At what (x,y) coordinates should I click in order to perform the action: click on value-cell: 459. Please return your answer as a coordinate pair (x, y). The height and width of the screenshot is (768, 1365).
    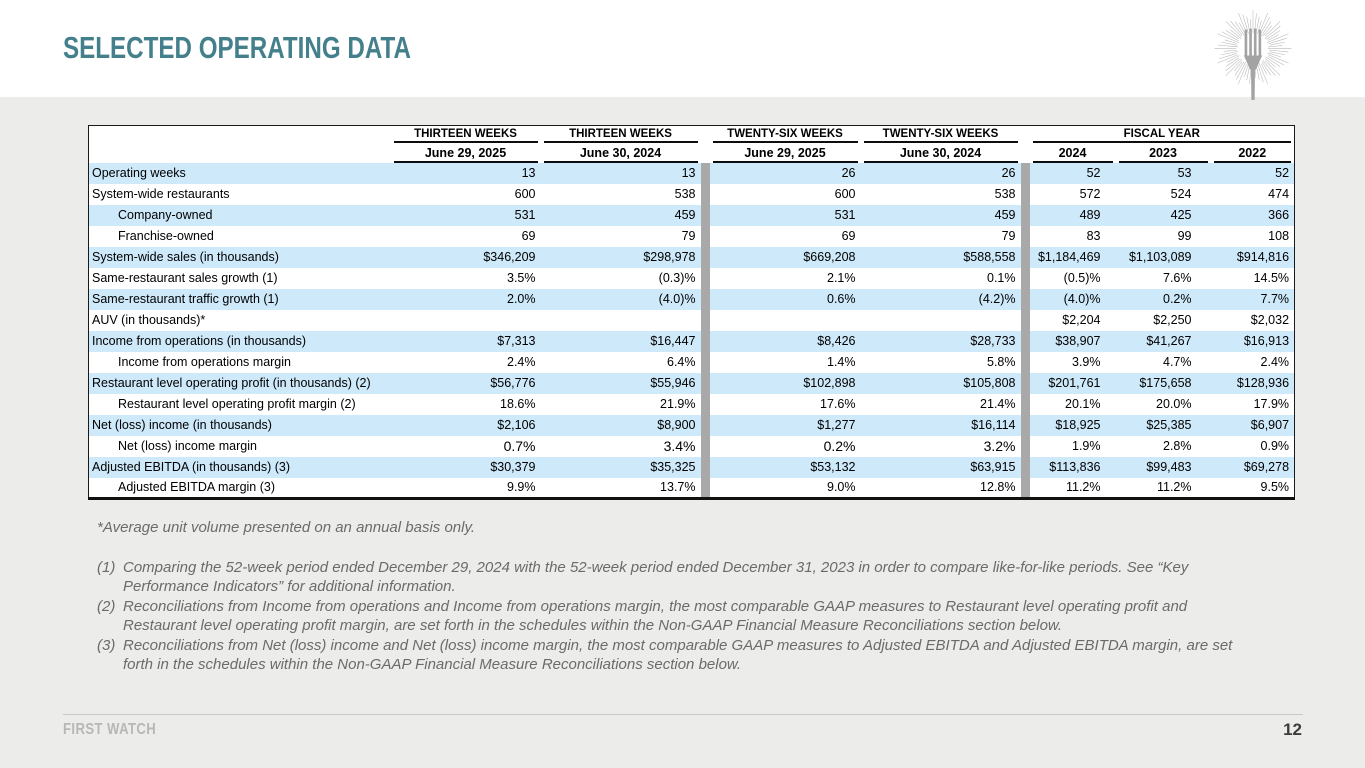
    Looking at the image, I should click on (620, 215).